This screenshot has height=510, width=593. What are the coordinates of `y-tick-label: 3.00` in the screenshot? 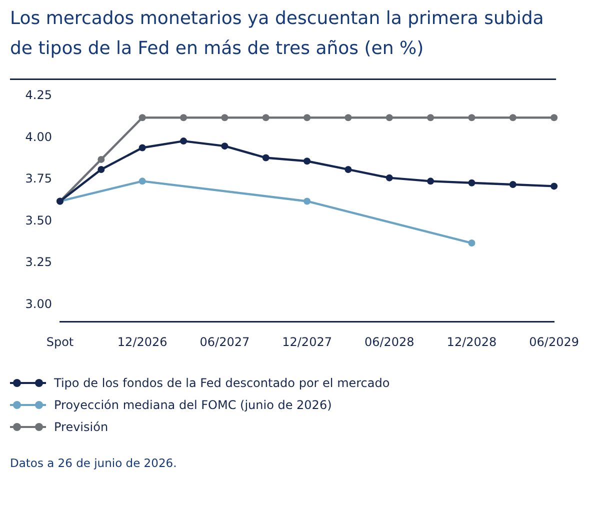 It's located at (38, 304).